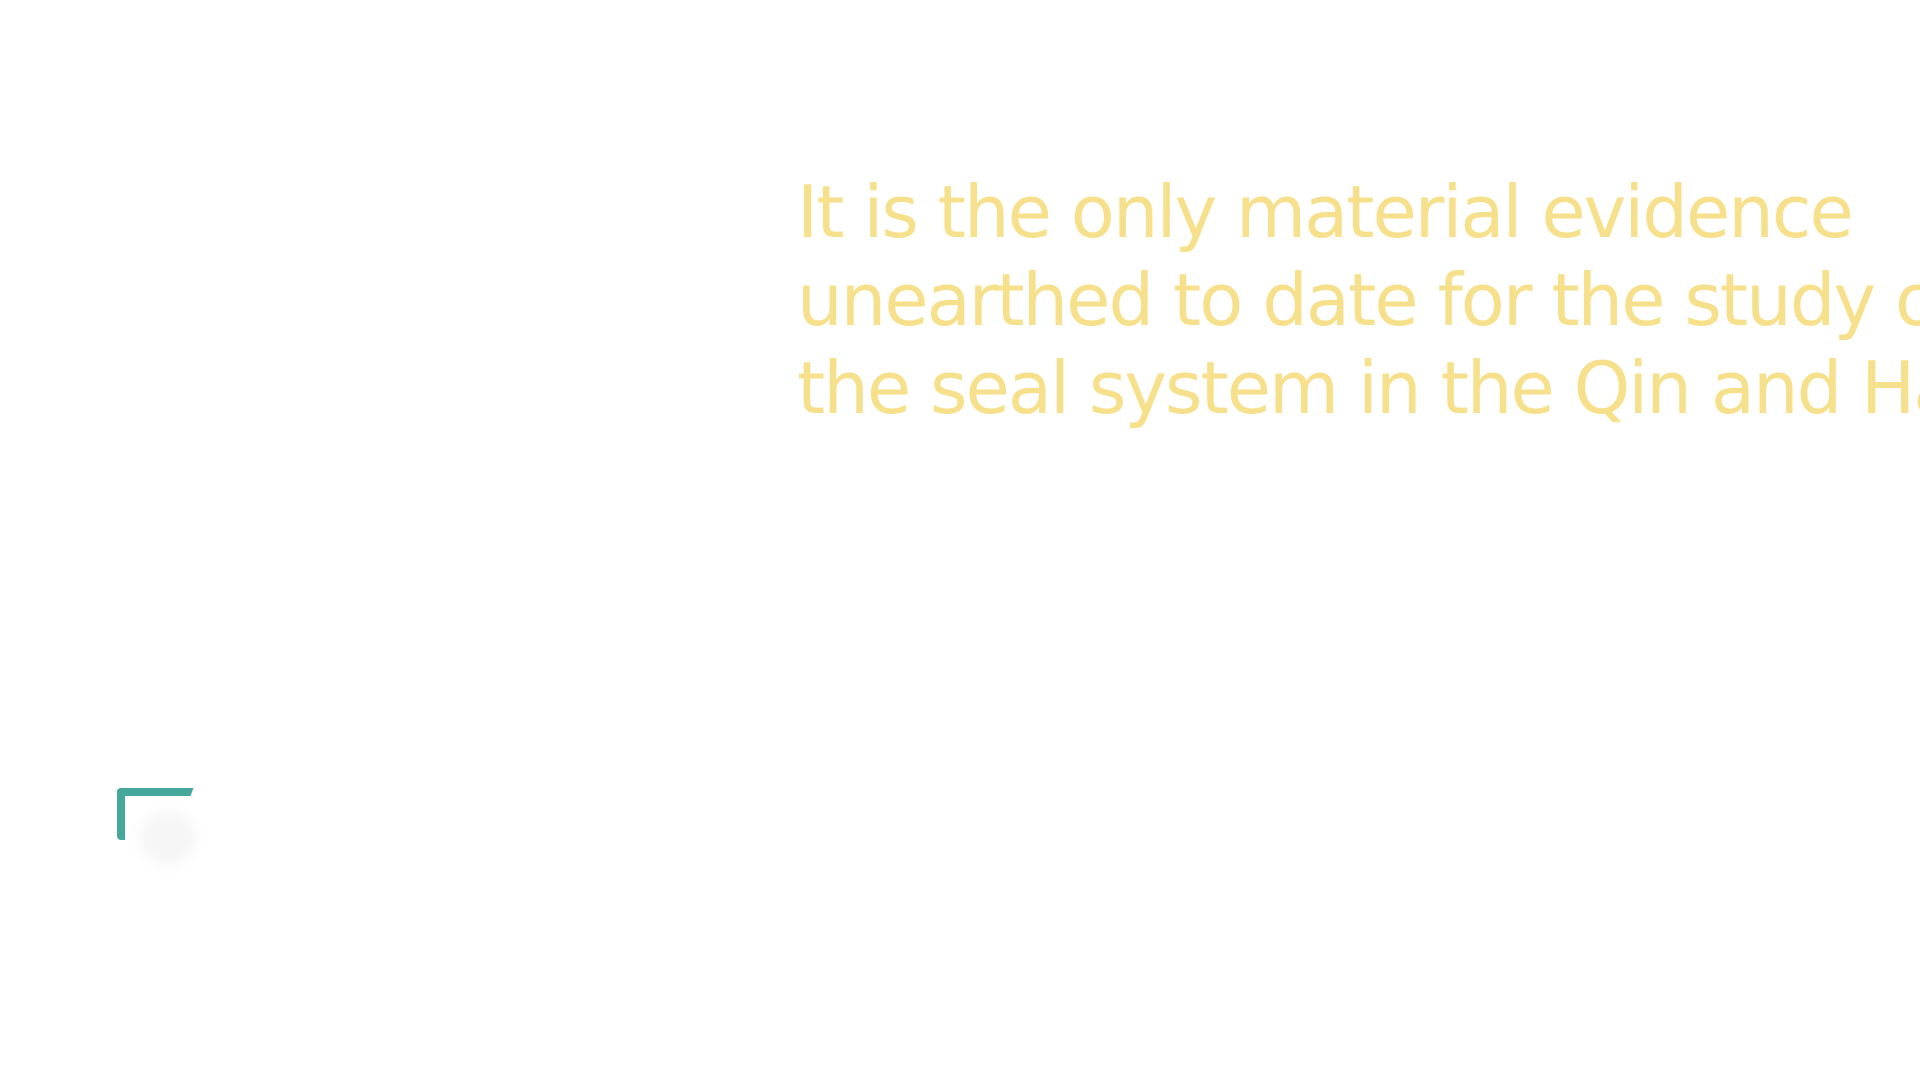 The height and width of the screenshot is (1080, 1920). Describe the element at coordinates (198, 792) in the screenshot. I see `corner-bracket-tip` at that location.